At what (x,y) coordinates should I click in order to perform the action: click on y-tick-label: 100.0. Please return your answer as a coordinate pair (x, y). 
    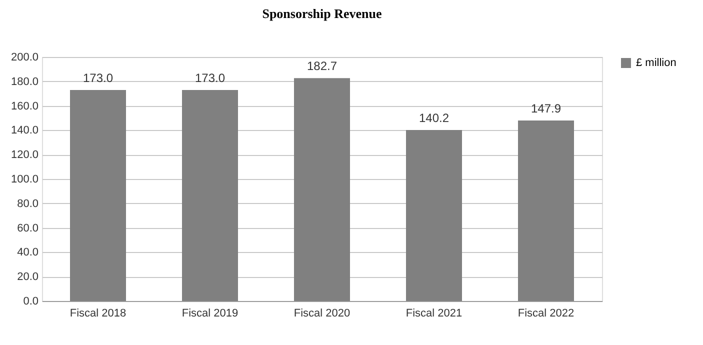
    Looking at the image, I should click on (24, 180).